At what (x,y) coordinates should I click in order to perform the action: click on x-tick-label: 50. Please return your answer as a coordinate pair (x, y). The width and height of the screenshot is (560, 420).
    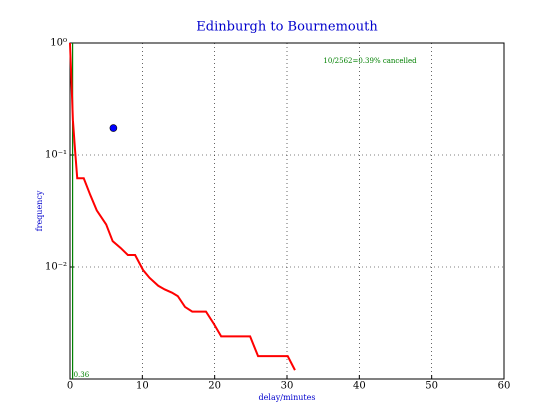
    Looking at the image, I should click on (431, 386).